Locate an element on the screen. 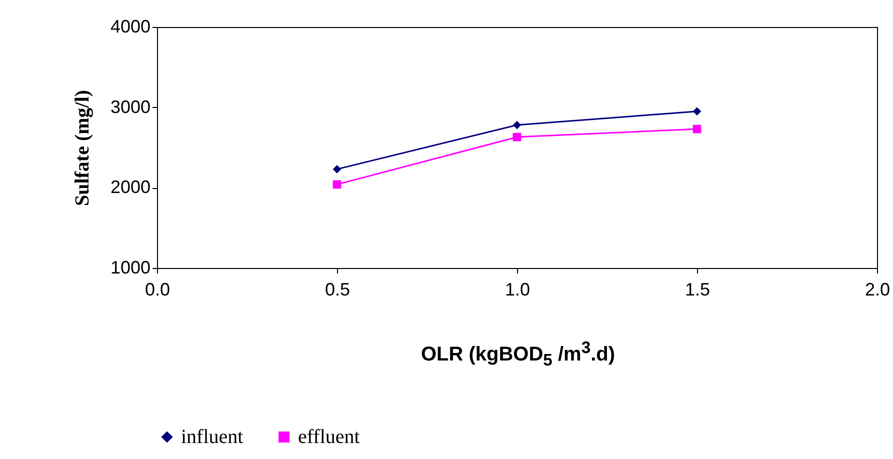 The height and width of the screenshot is (459, 893). x-tick-label: 0.5 is located at coordinates (337, 290).